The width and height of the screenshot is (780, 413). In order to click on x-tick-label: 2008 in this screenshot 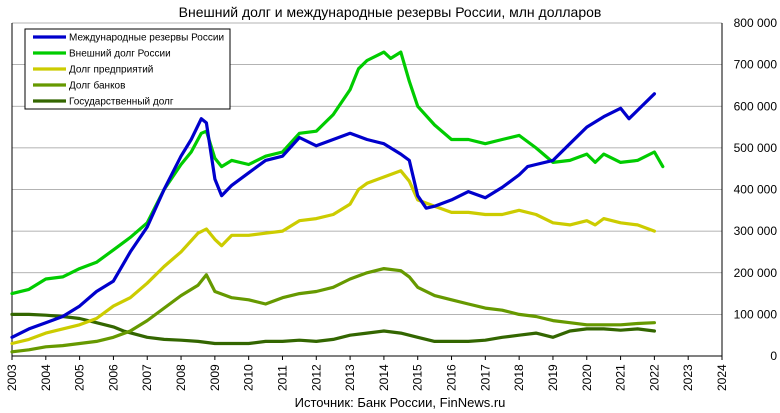, I will do `click(181, 377)`.